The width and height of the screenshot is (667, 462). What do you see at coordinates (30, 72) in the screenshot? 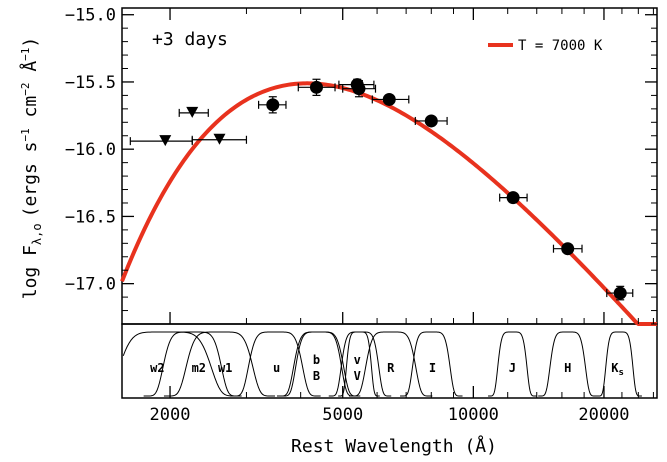
I see `y-label-ang: Å` at bounding box center [30, 72].